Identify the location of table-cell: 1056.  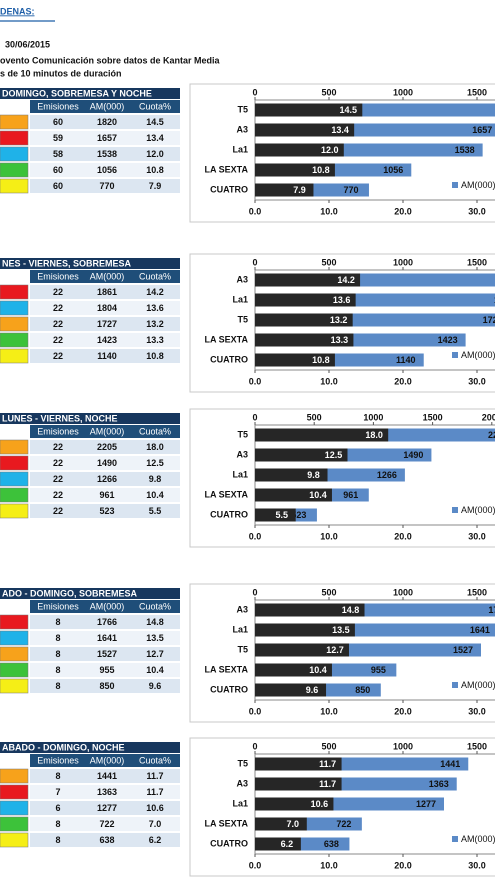
(107, 170).